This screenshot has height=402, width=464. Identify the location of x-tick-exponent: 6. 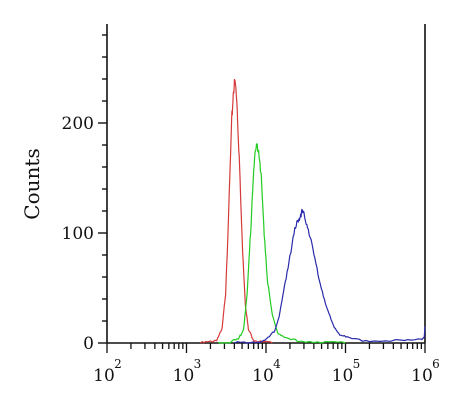
(436, 364).